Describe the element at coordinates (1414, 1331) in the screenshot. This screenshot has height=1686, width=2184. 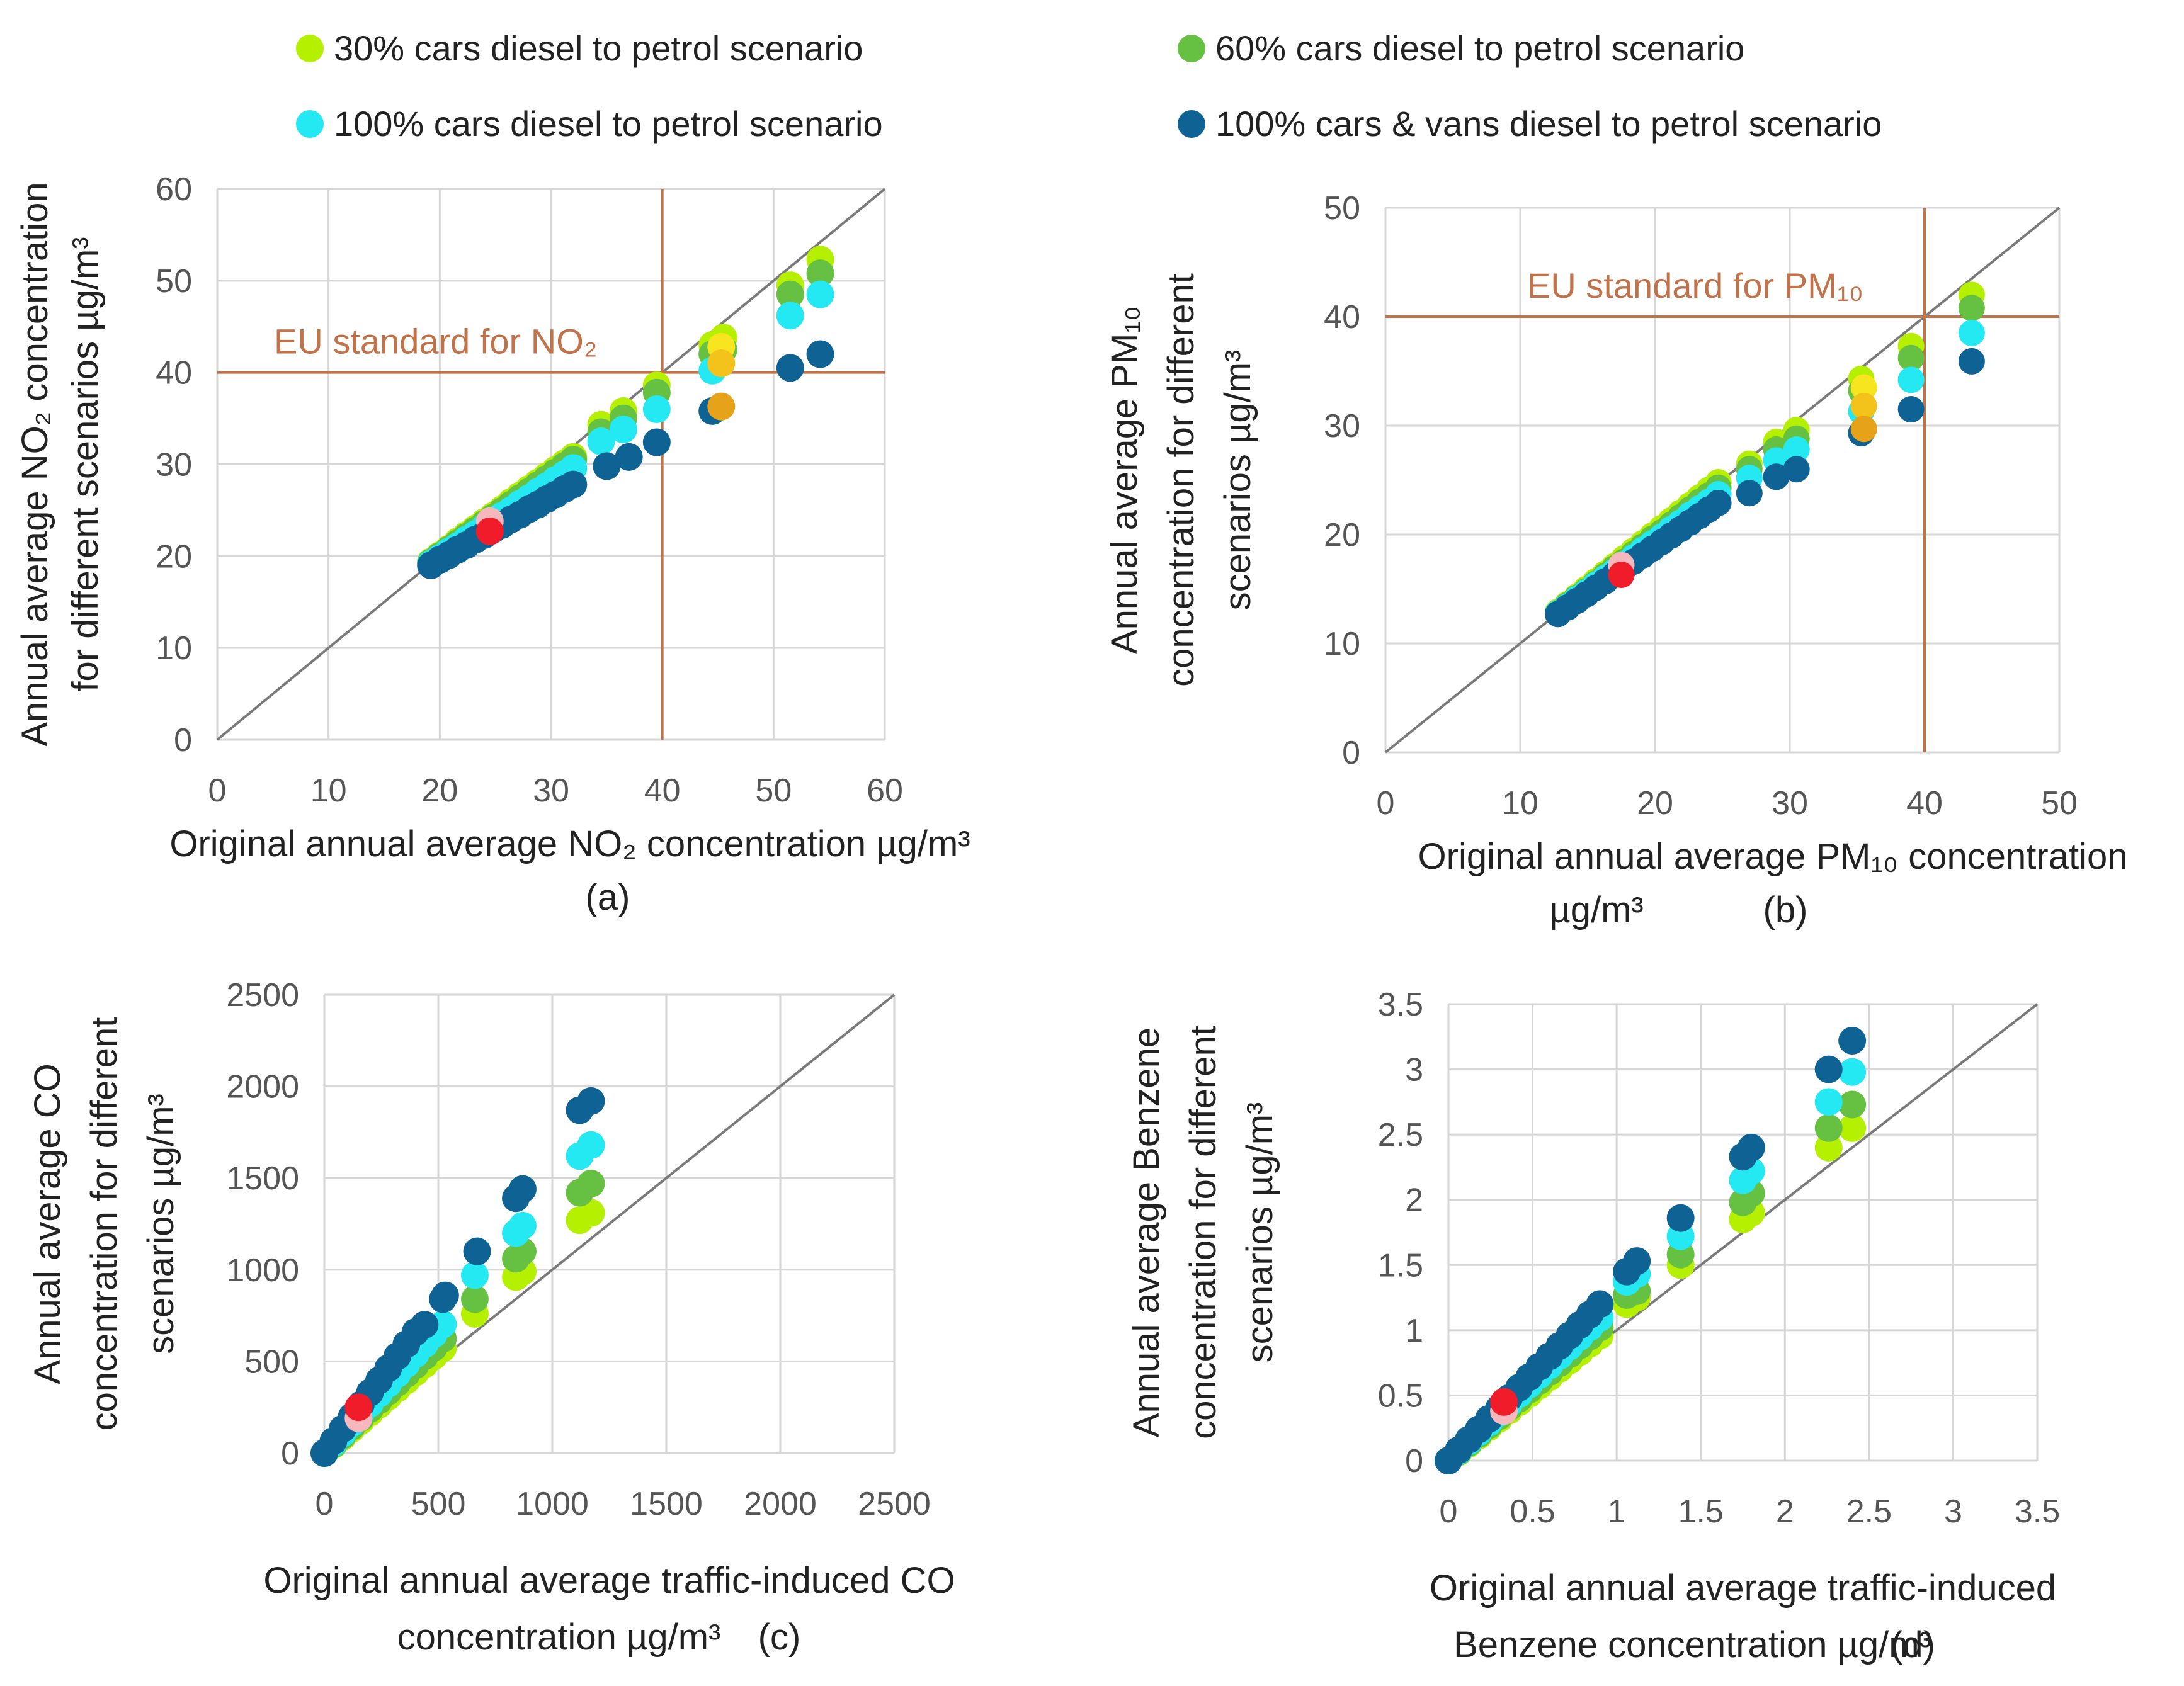
I see `y-tick-label: 1` at that location.